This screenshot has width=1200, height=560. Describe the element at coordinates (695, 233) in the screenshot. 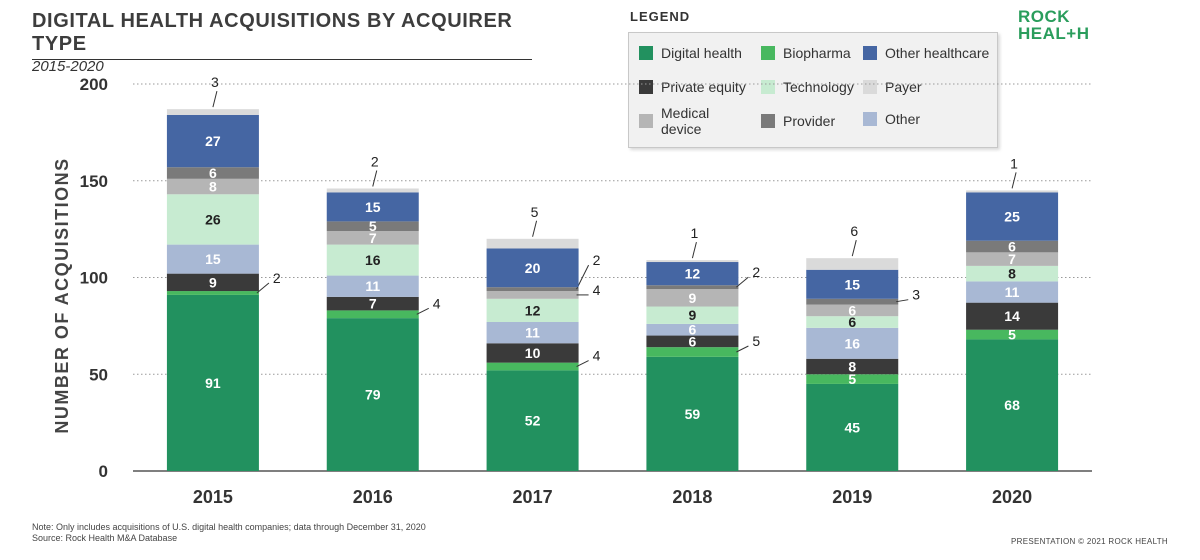

I see `data-label: 1` at that location.